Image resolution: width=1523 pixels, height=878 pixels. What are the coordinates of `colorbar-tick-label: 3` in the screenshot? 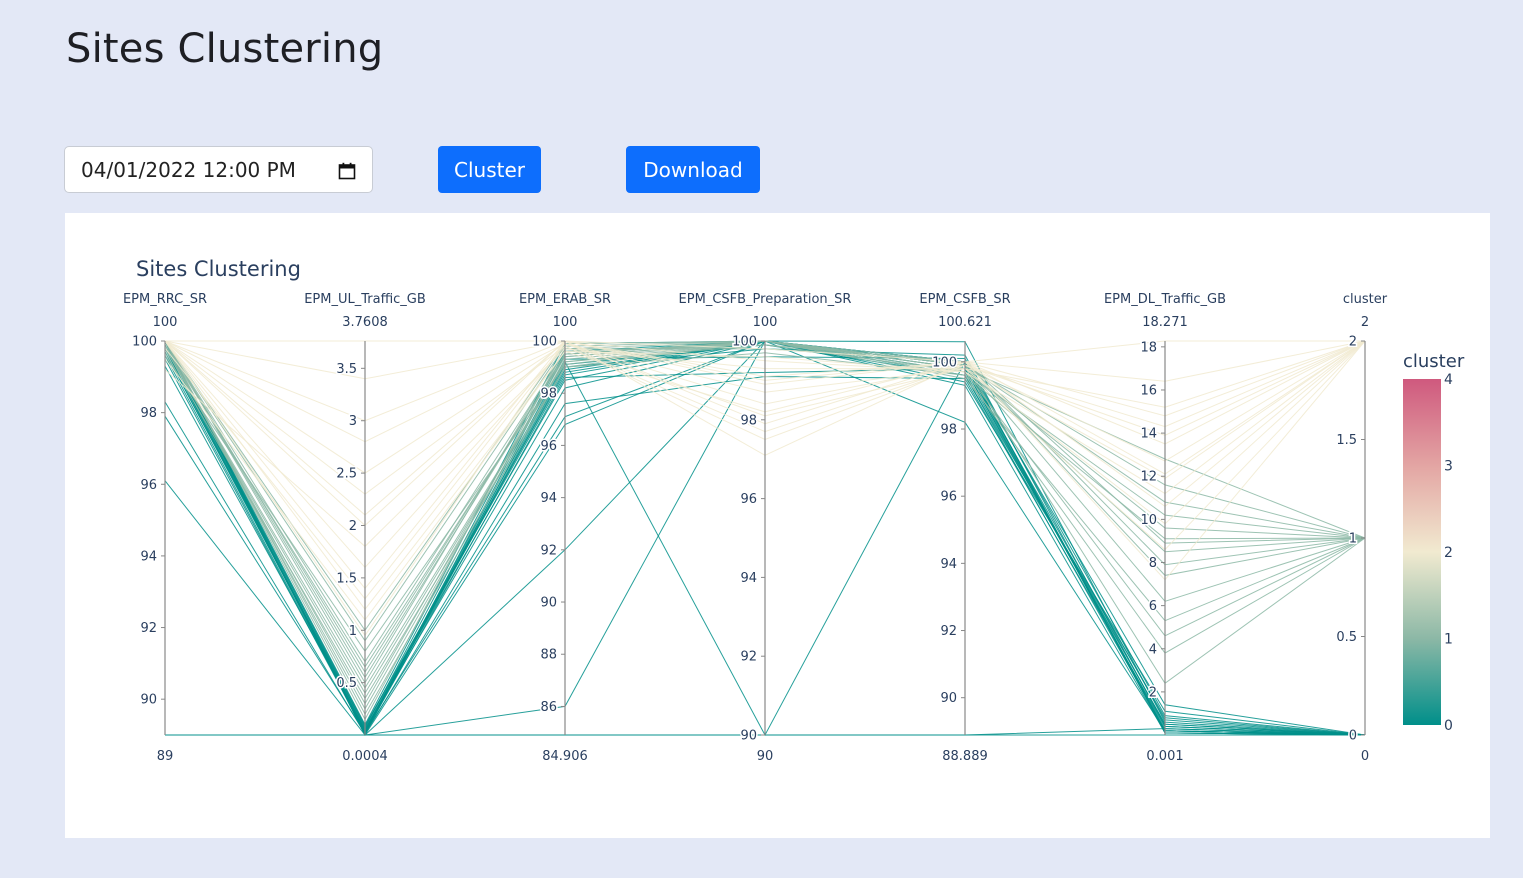 It's located at (1448, 467).